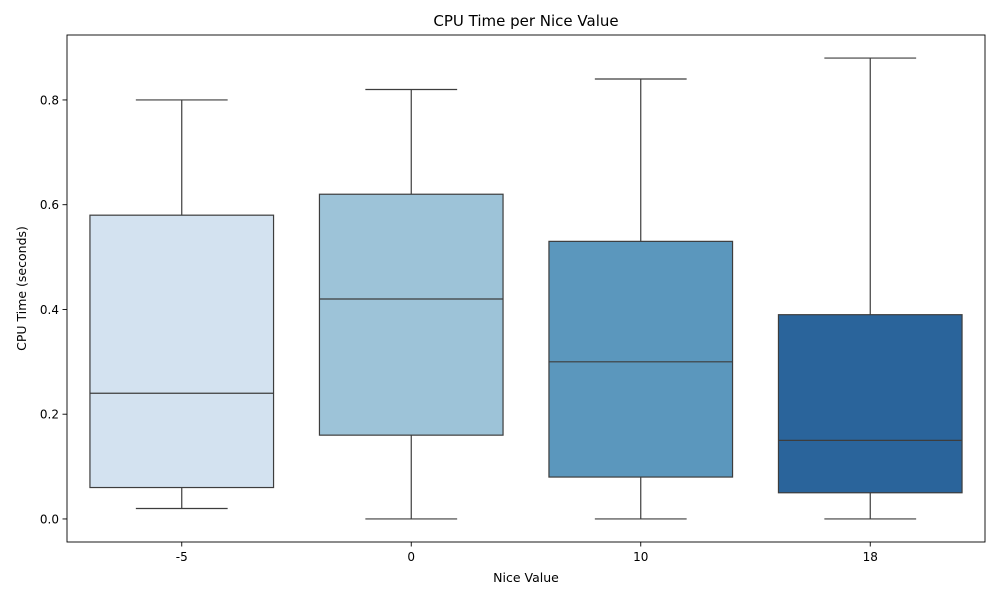  Describe the element at coordinates (49, 519) in the screenshot. I see `y-tick-label: 0.0` at that location.